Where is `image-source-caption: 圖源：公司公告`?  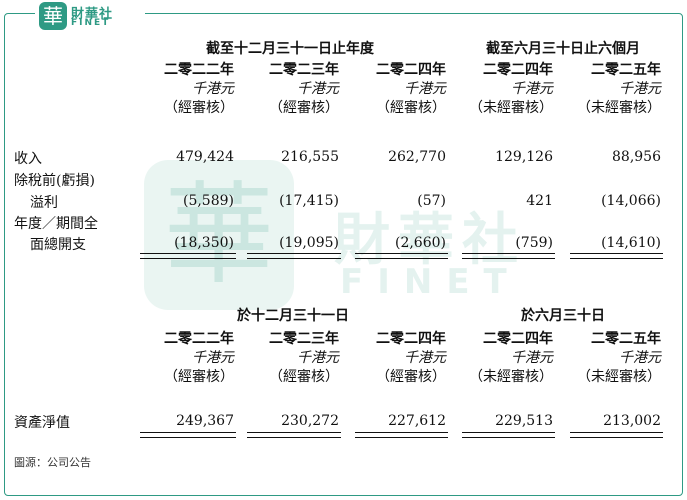 image-source-caption: 圖源：公司公告 is located at coordinates (52, 462).